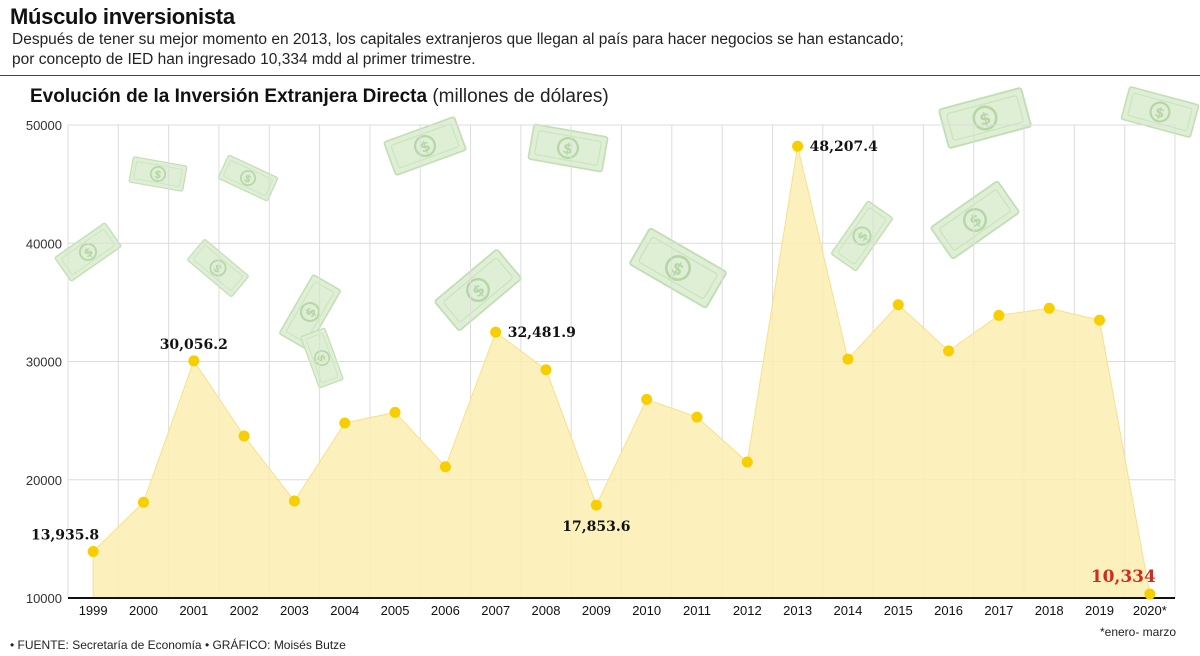  What do you see at coordinates (44, 362) in the screenshot?
I see `y-tick-label: 30000` at bounding box center [44, 362].